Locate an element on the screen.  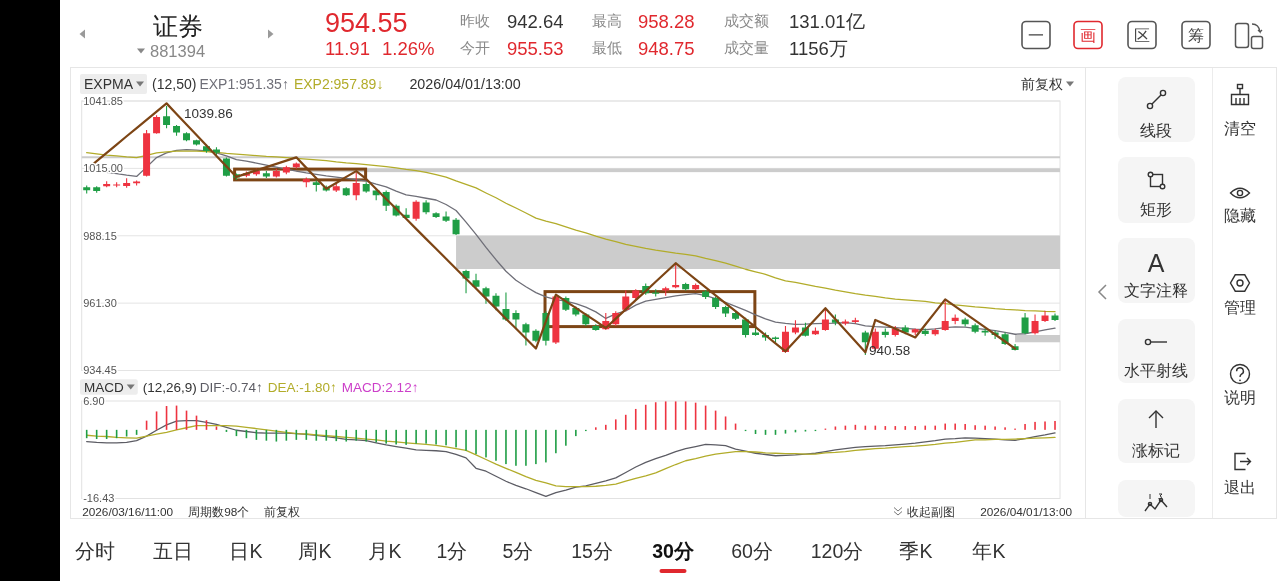
y-tick-label: 961.30 is located at coordinates (100, 303).